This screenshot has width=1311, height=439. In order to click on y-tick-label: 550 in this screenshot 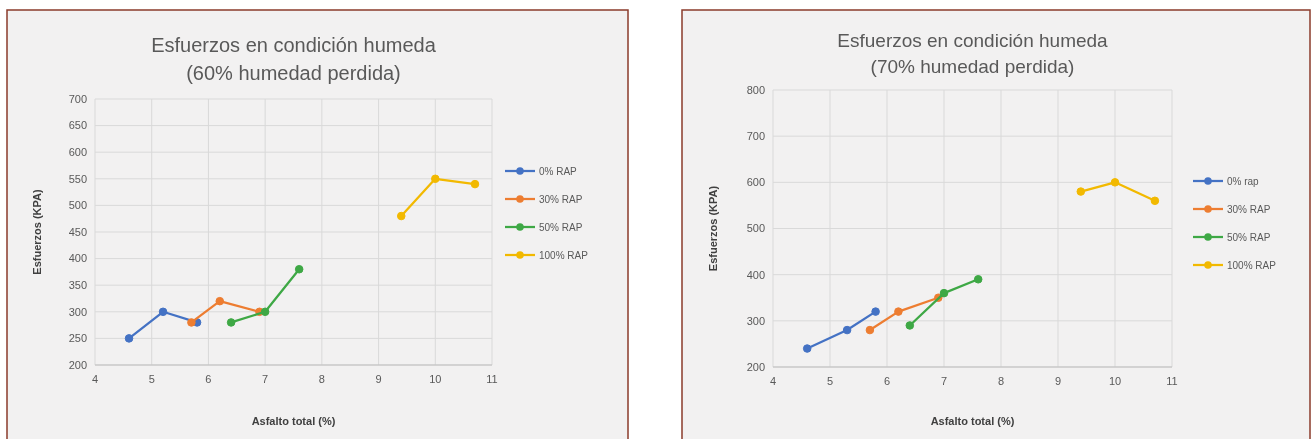, I will do `click(77, 178)`.